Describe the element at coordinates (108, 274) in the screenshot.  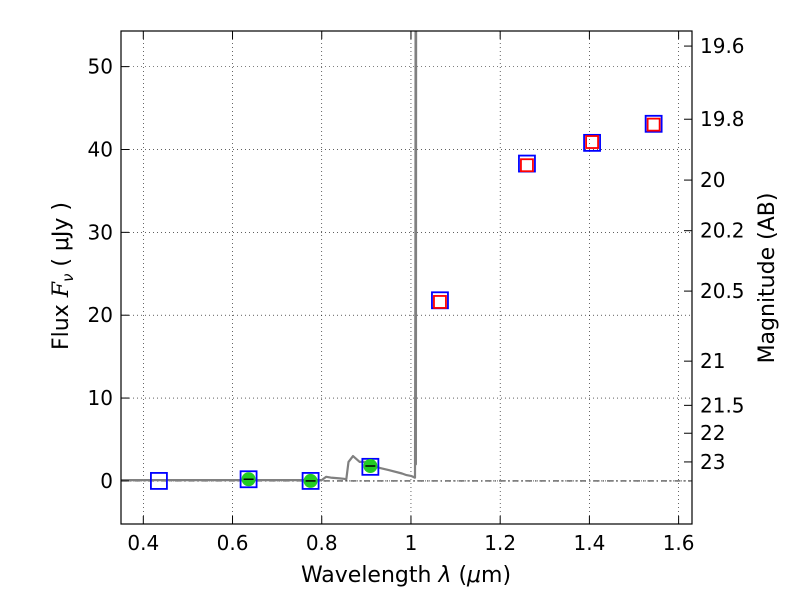
I see `y-axis-ticks: 0 10 20 30 40 50` at that location.